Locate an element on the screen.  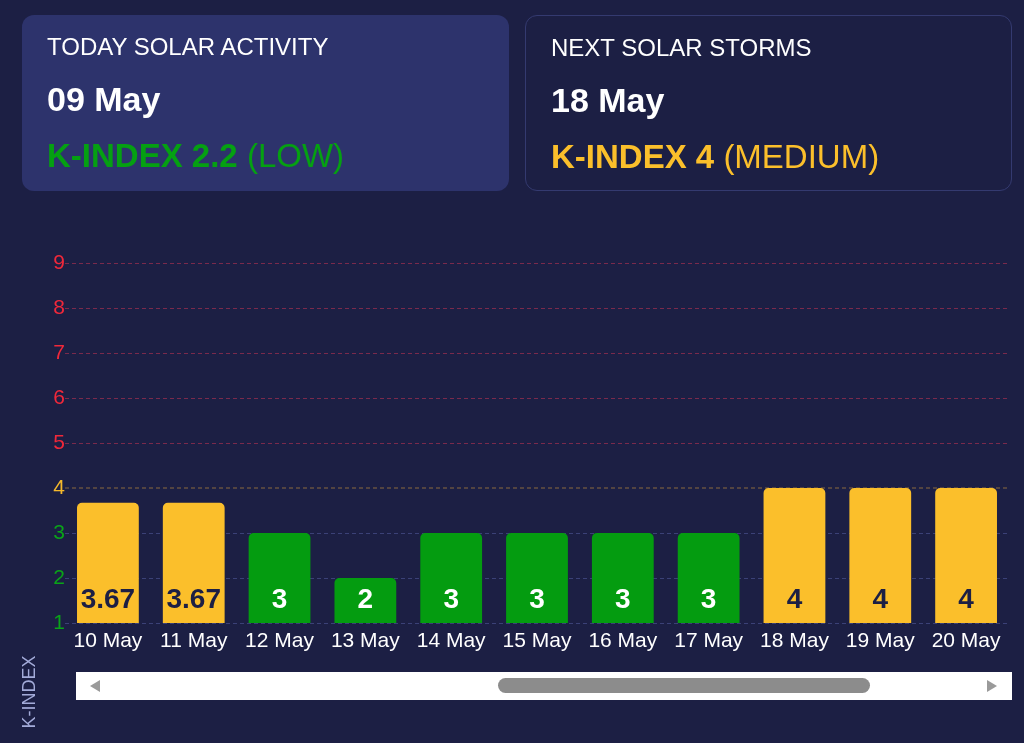
y-tick-label: 8 is located at coordinates (59, 306).